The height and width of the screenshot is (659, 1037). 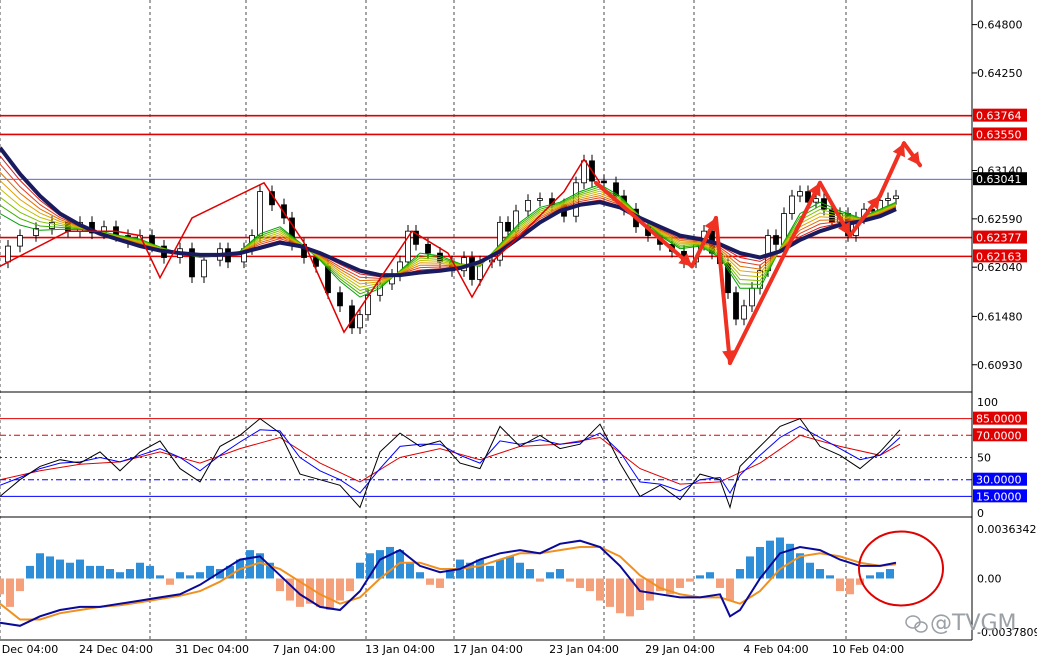 I want to click on stoch-lines, so click(x=450, y=463).